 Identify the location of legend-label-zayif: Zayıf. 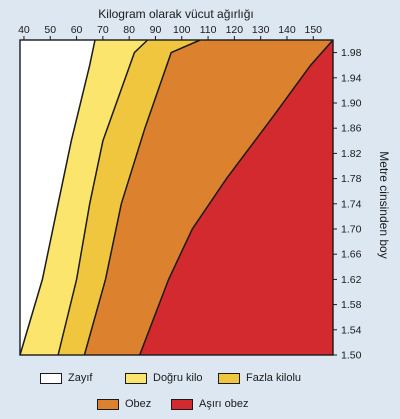
(80, 378).